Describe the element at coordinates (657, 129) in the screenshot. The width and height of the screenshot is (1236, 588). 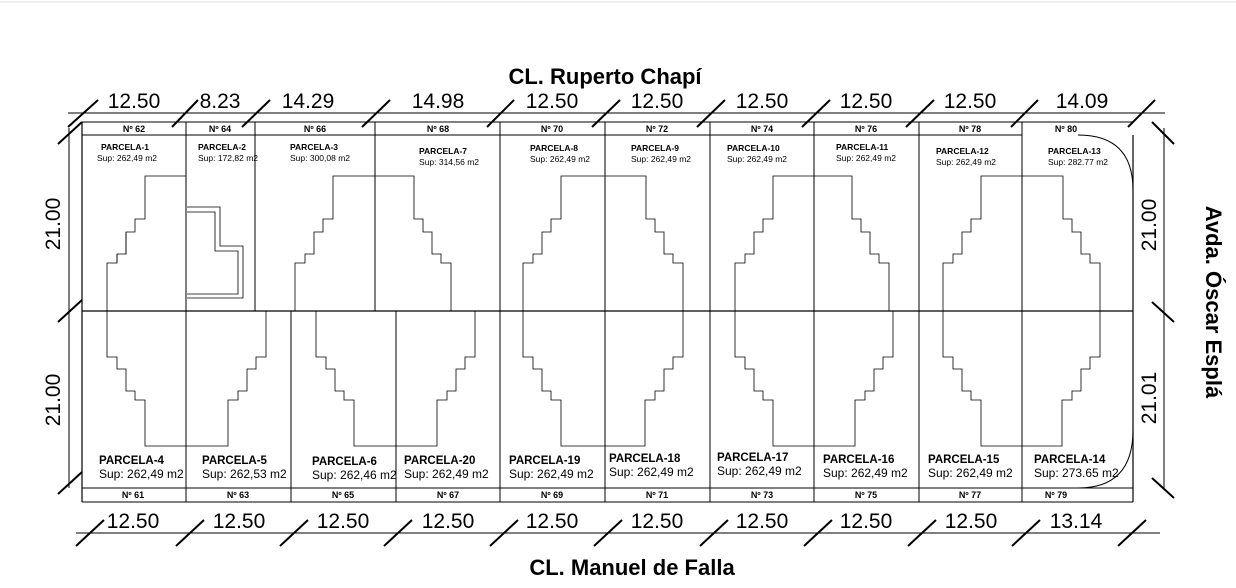
I see `street-number-72: Nº 72` at that location.